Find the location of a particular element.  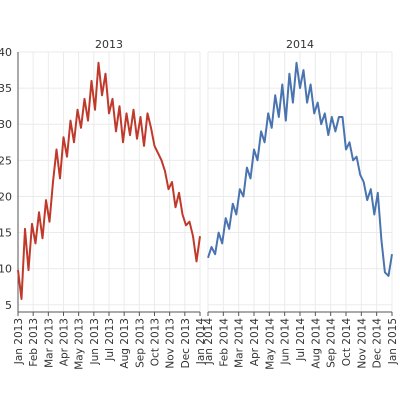

x-tick-label: Jan 2013 is located at coordinates (19, 341).